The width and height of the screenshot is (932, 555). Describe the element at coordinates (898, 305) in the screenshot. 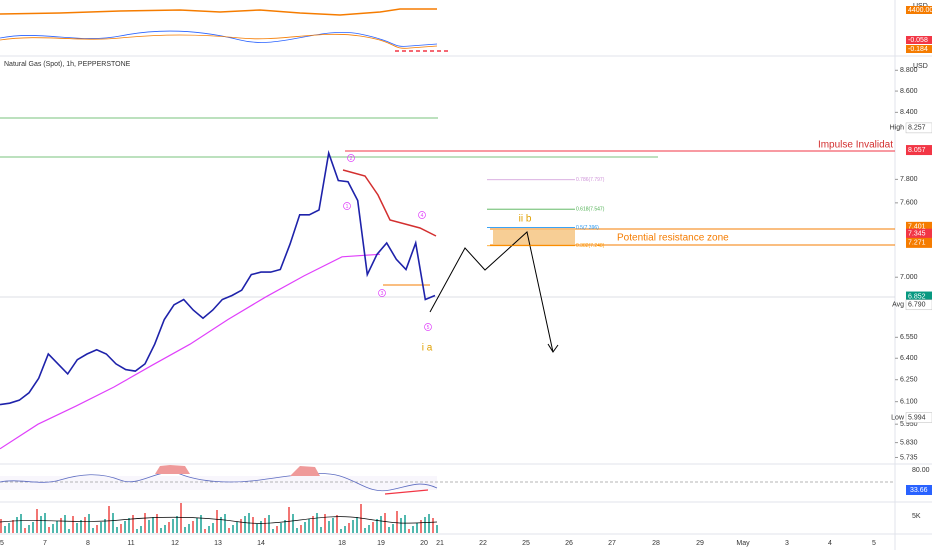

I see `price-badge-tag: Avg` at that location.